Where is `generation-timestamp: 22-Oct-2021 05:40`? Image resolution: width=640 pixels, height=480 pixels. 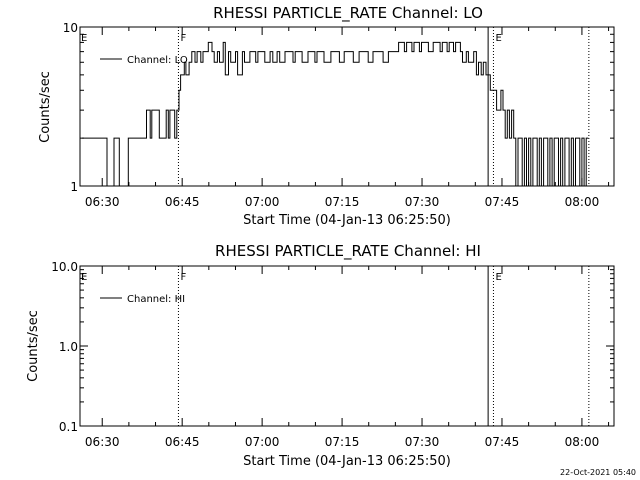
generation-timestamp: 22-Oct-2021 05:40 is located at coordinates (598, 472).